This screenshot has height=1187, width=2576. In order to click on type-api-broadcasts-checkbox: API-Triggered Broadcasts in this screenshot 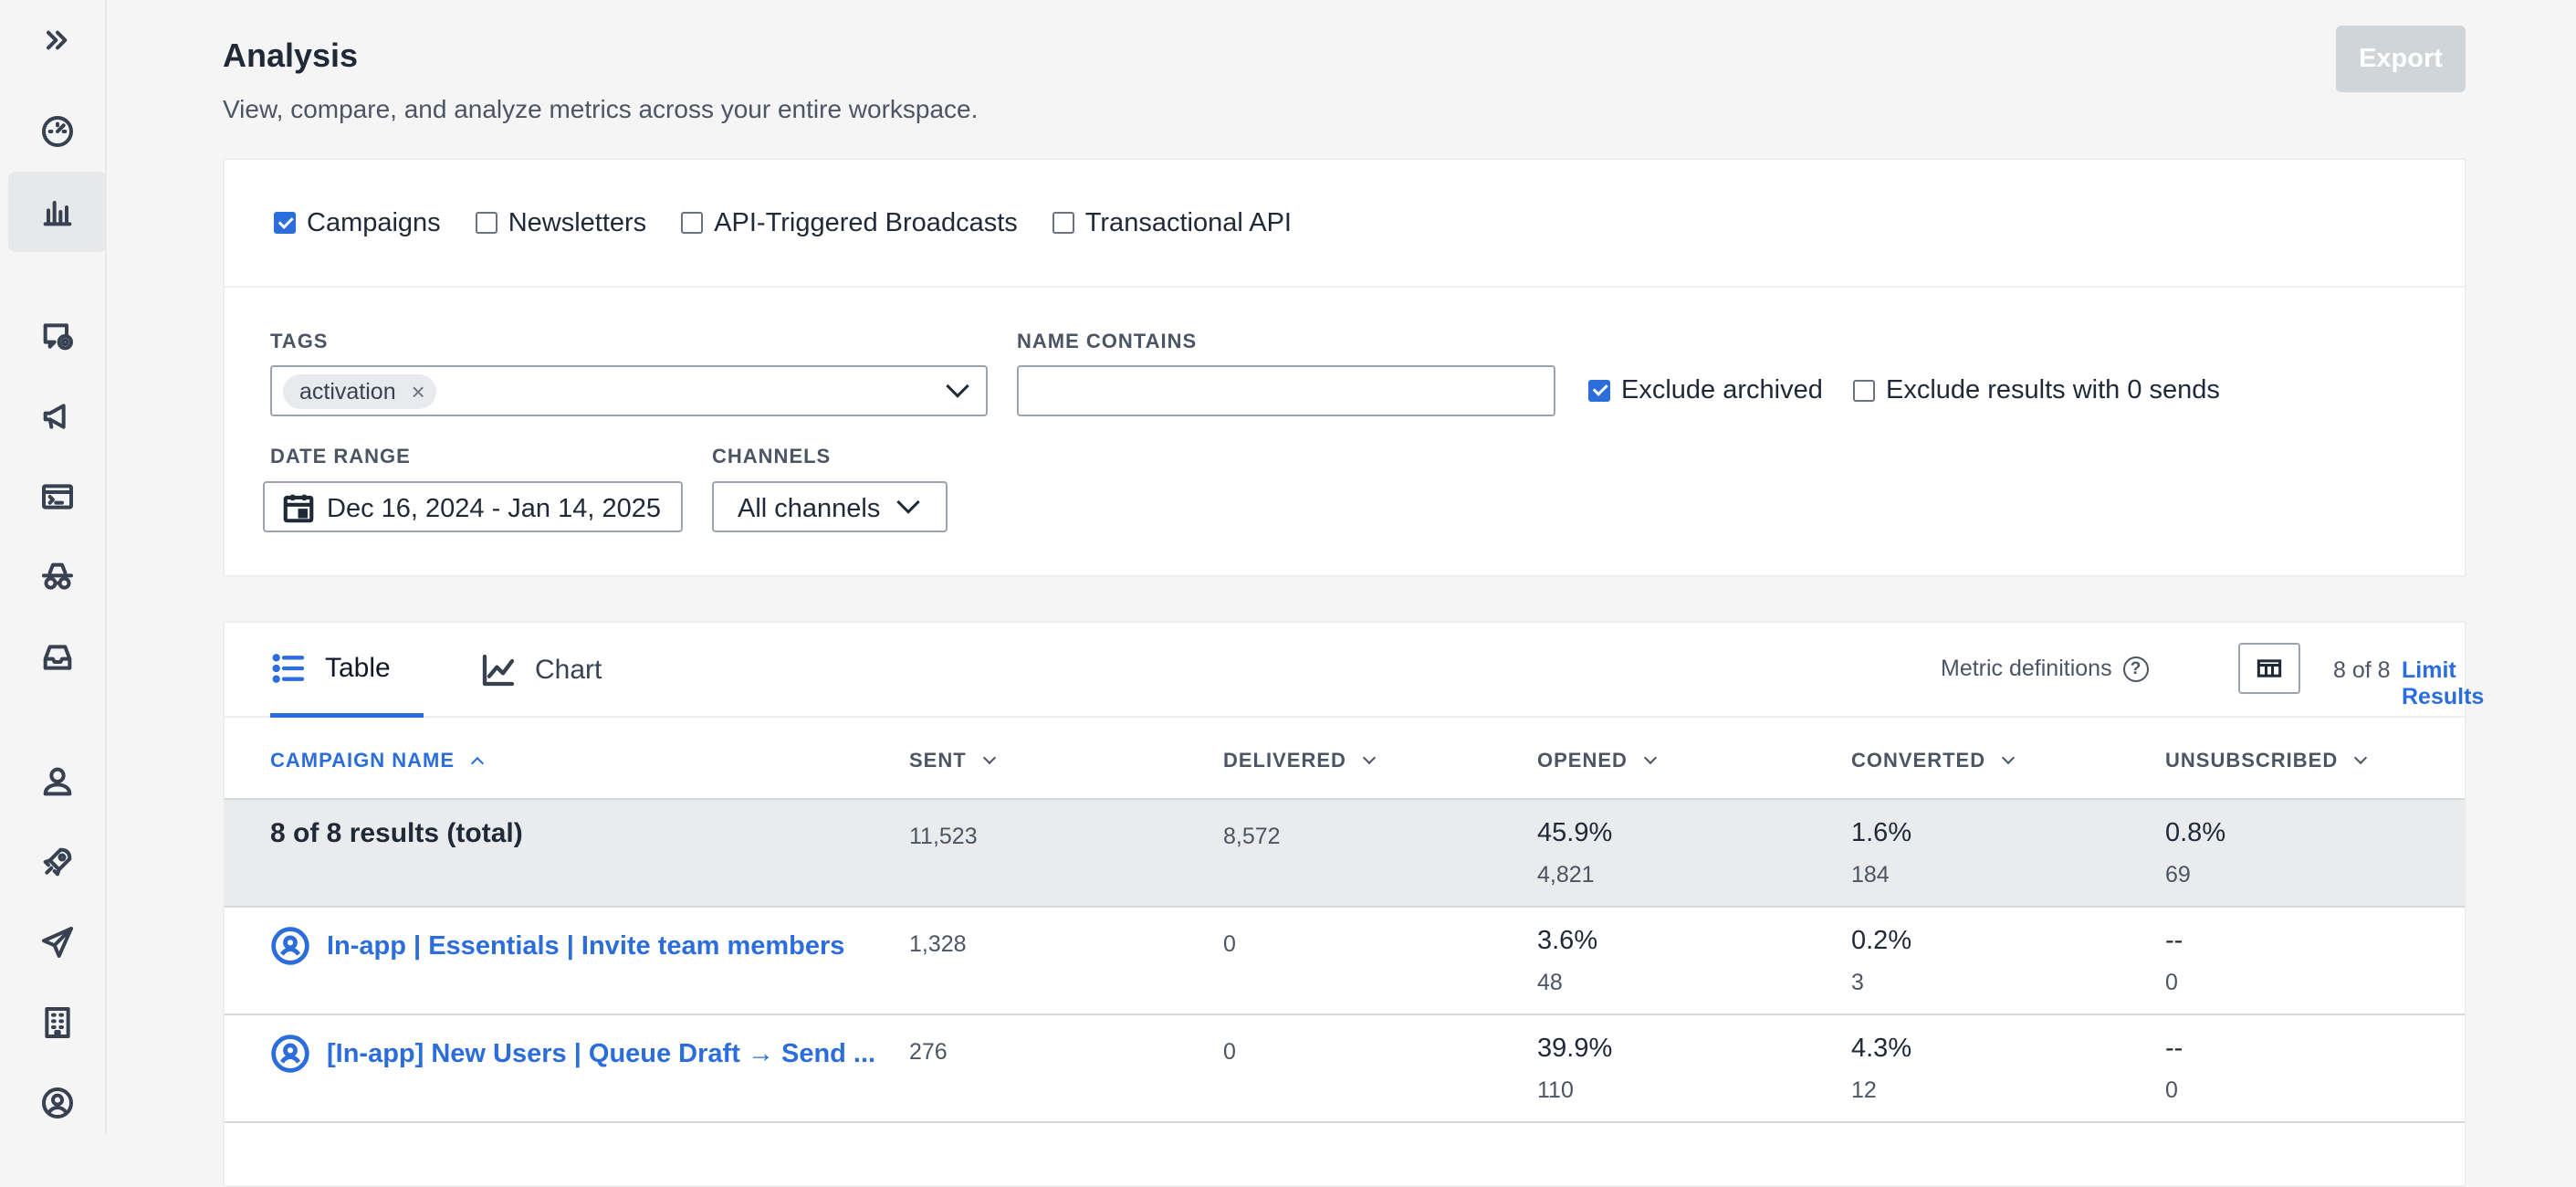, I will do `click(850, 223)`.